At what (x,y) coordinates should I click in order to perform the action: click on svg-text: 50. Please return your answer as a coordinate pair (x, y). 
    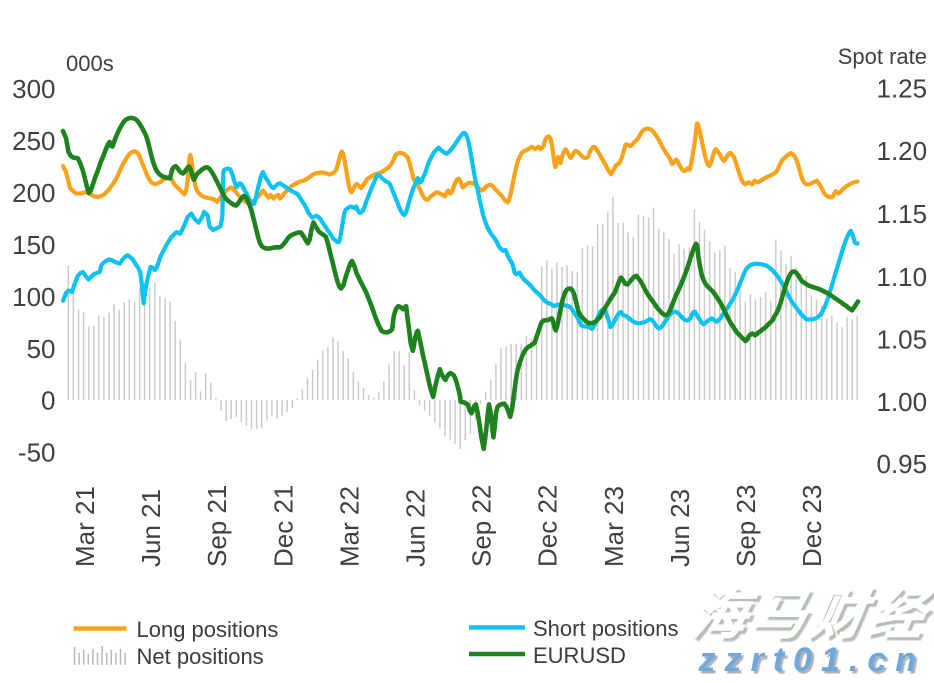
    Looking at the image, I should click on (41, 349).